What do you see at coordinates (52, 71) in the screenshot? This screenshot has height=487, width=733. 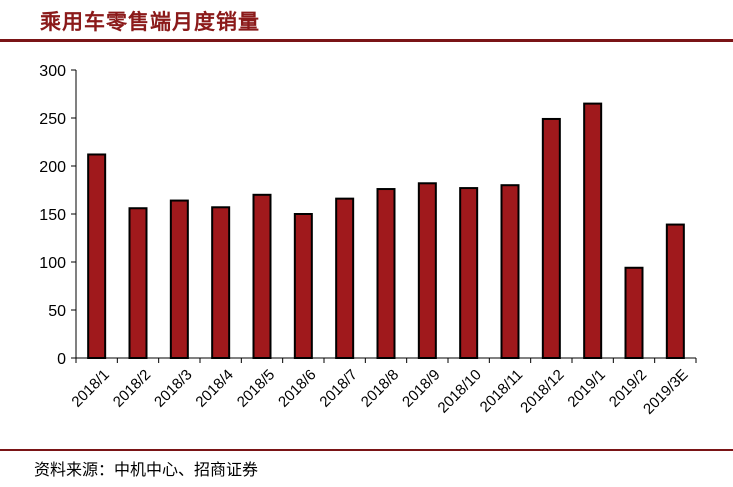 I see `y-tick-label: 300` at bounding box center [52, 71].